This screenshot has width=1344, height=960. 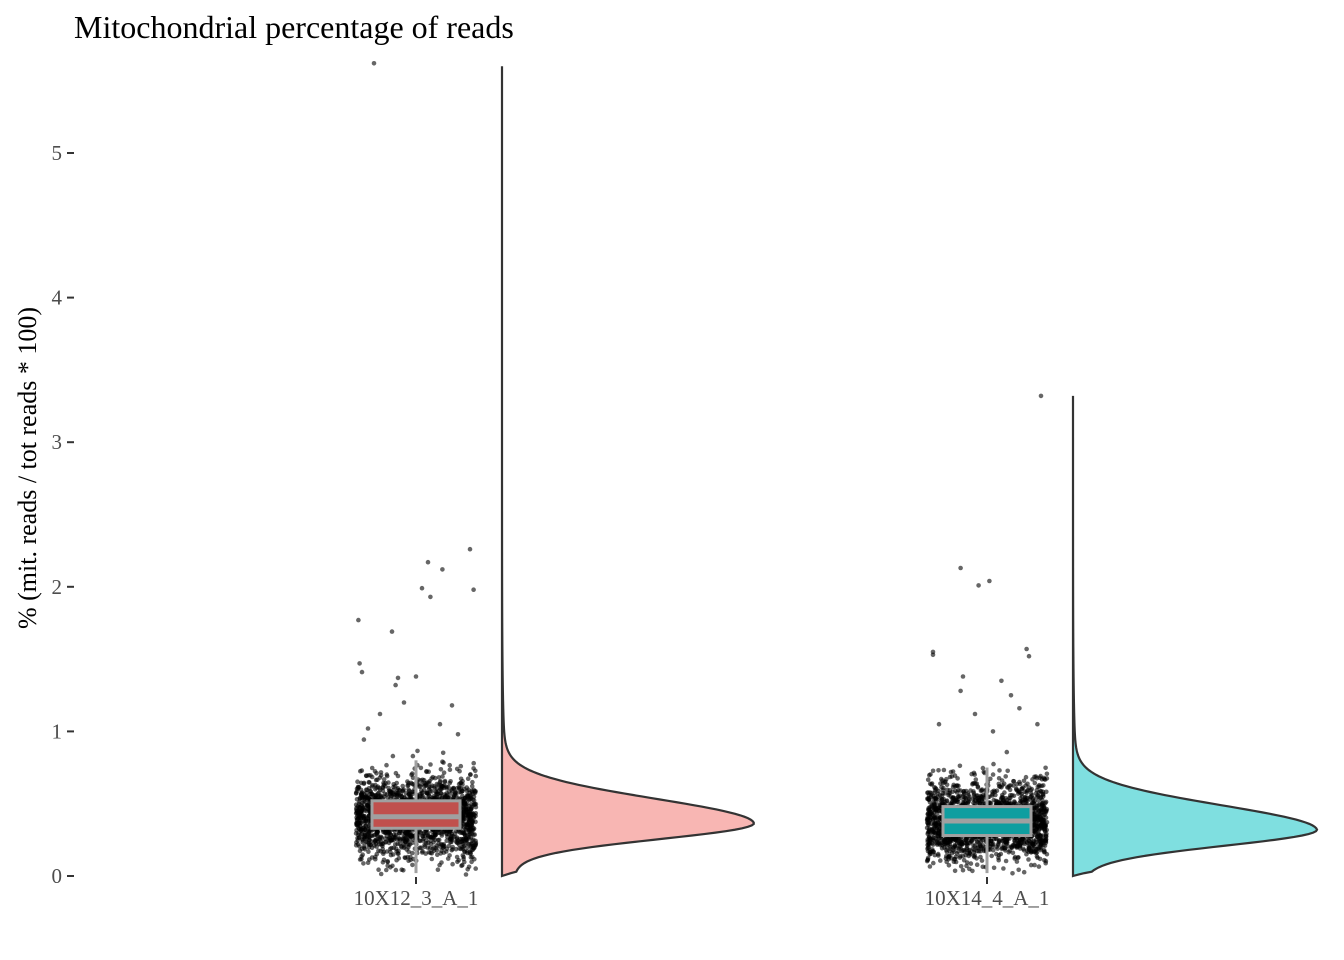 I want to click on y-tick-label: 0, so click(x=57, y=876).